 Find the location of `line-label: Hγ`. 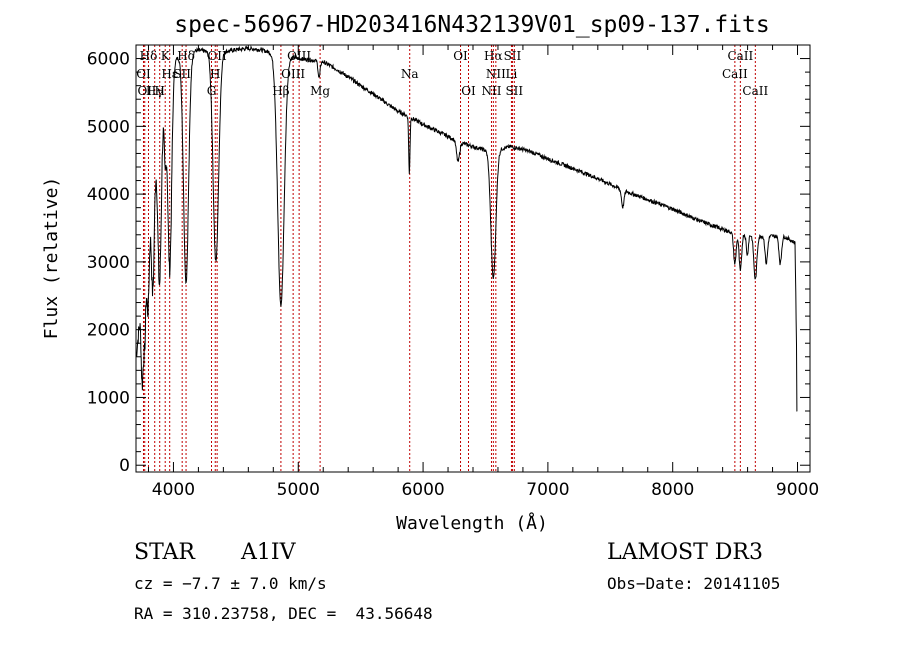

line-label: Hγ is located at coordinates (155, 91).